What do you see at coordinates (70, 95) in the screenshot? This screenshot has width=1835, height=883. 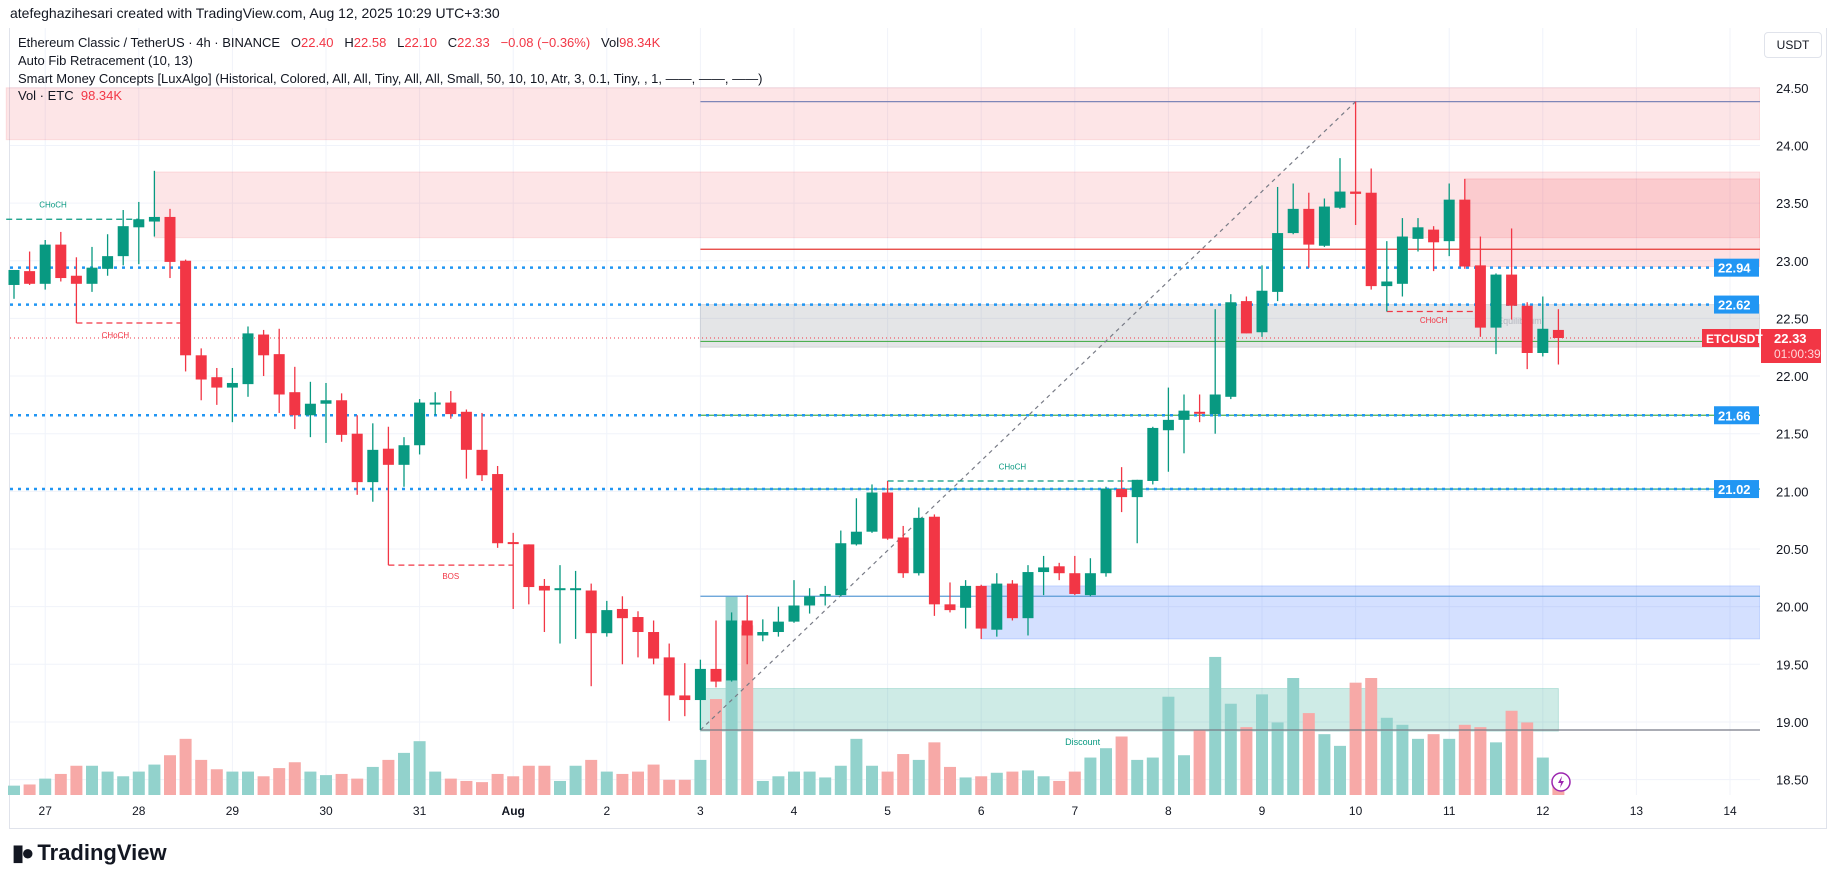 I see `legend-volume-row: Vol · ETC 98.34K` at bounding box center [70, 95].